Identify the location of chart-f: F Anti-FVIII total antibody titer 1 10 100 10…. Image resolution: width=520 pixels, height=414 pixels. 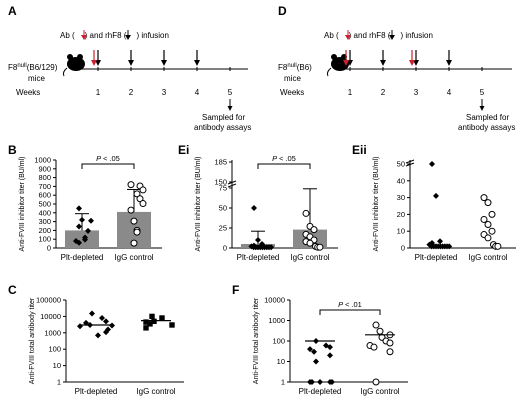
(320, 339).